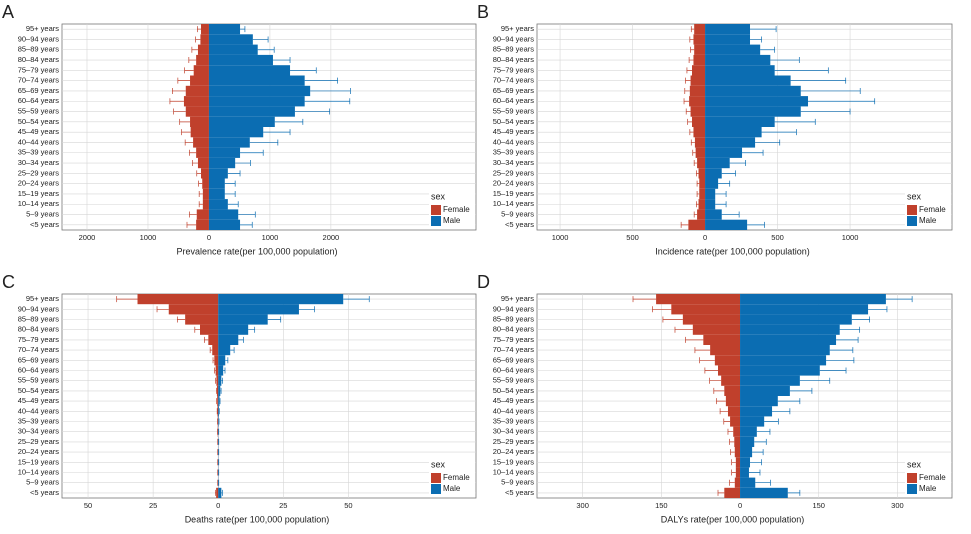 The image size is (971, 534). Describe the element at coordinates (39, 471) in the screenshot. I see `y-tick-label: 10–14 years` at that location.